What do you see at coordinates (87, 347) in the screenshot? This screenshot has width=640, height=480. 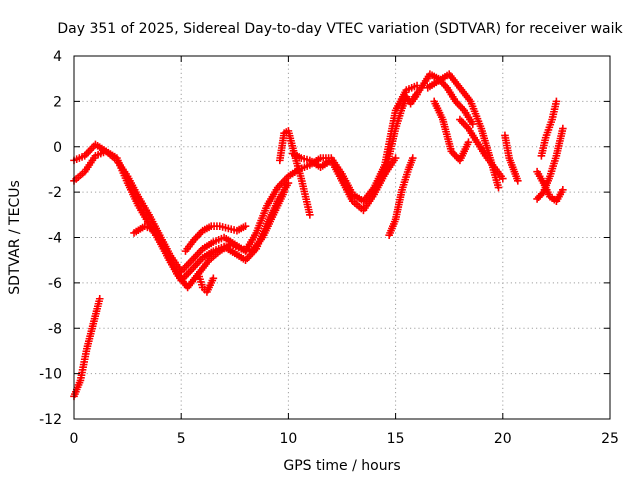 I see `series-arc-r` at bounding box center [87, 347].